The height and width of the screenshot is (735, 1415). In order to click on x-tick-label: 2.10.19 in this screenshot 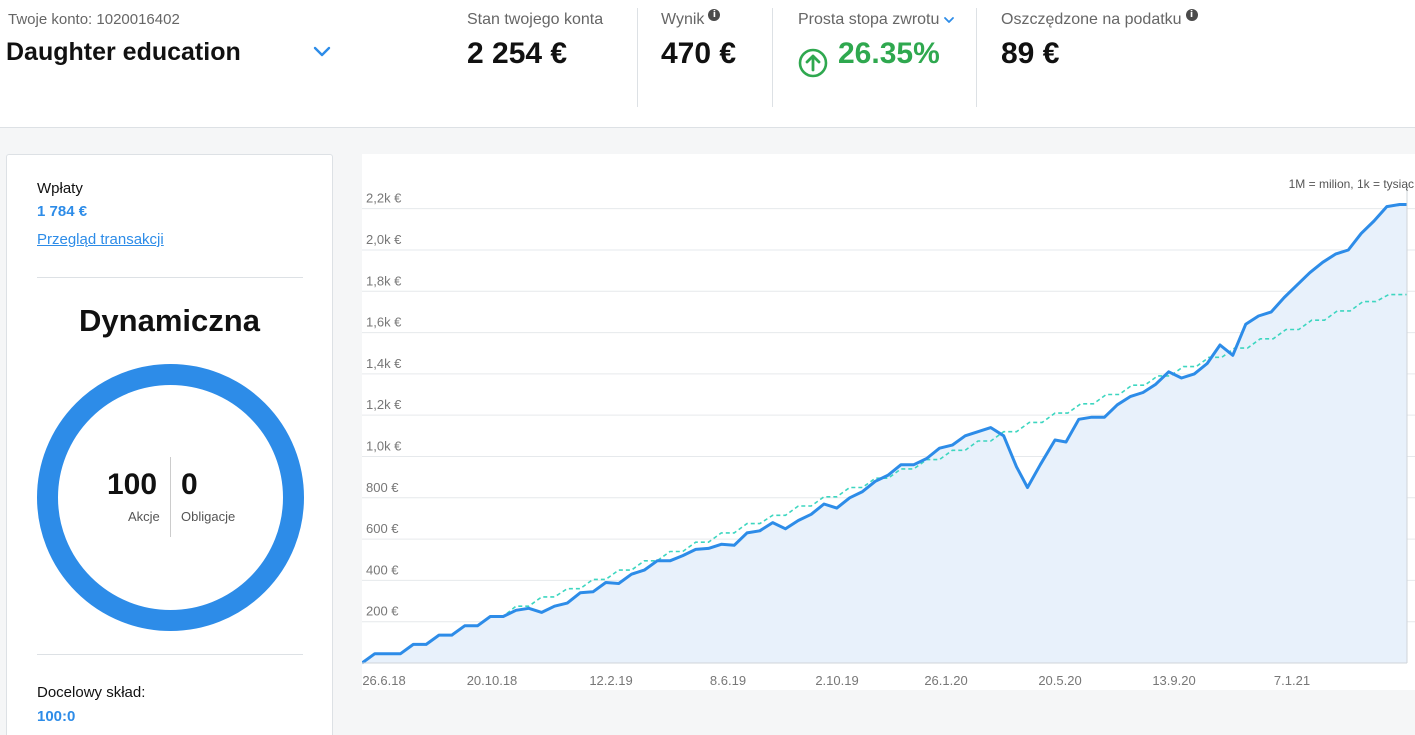, I will do `click(836, 680)`.